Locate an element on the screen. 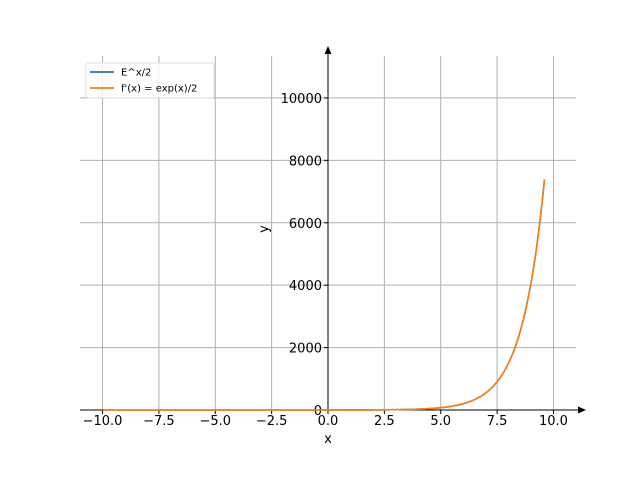 The image size is (640, 480). x-tick-label: −7.5 is located at coordinates (159, 421).